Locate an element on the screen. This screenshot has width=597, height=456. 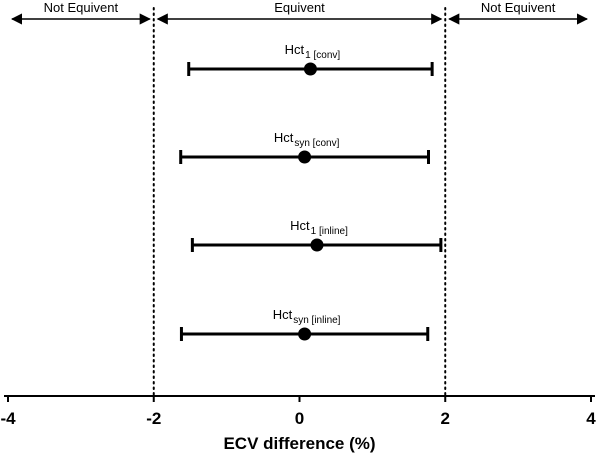
x-tick-label: 2 is located at coordinates (445, 418).